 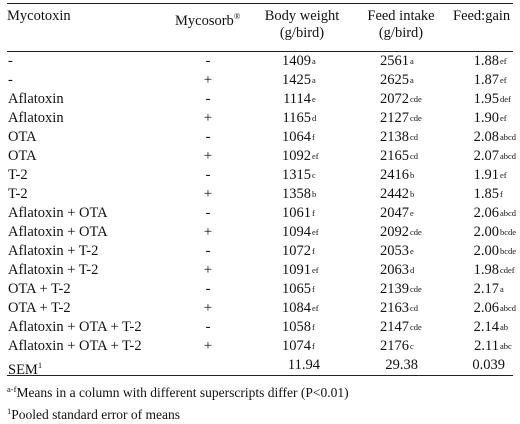 I want to click on cell-body-weight-value: 1064, so click(x=296, y=137).